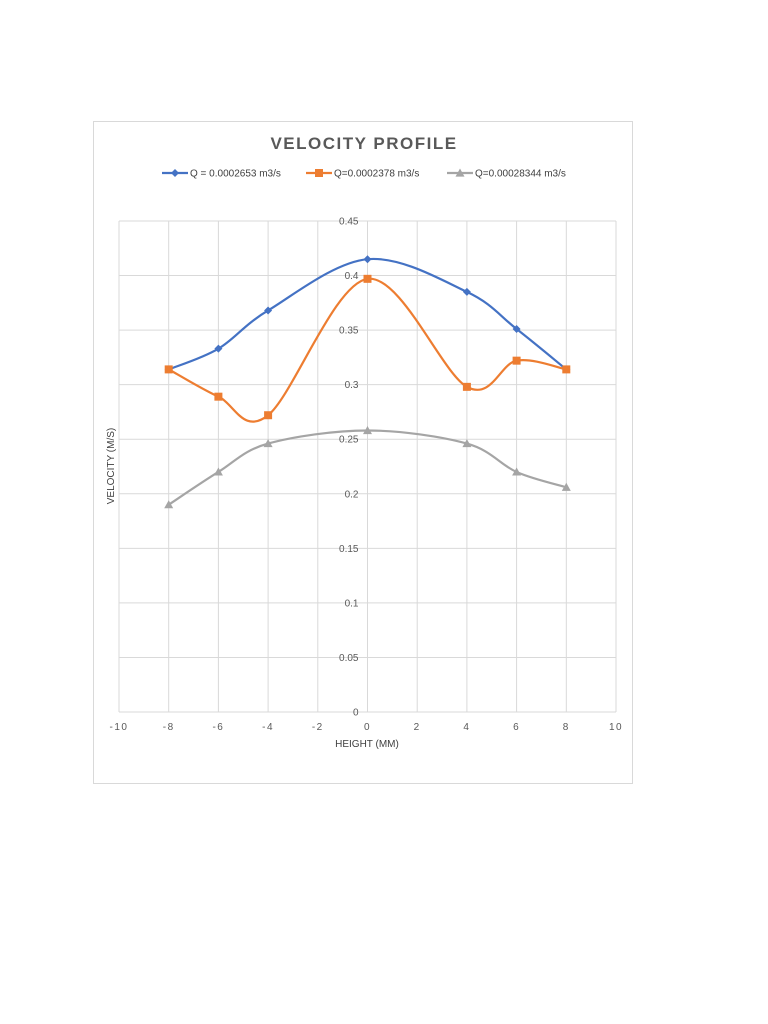 This screenshot has height=1024, width=768. Describe the element at coordinates (352, 385) in the screenshot. I see `y-tick-label: 0.3` at that location.